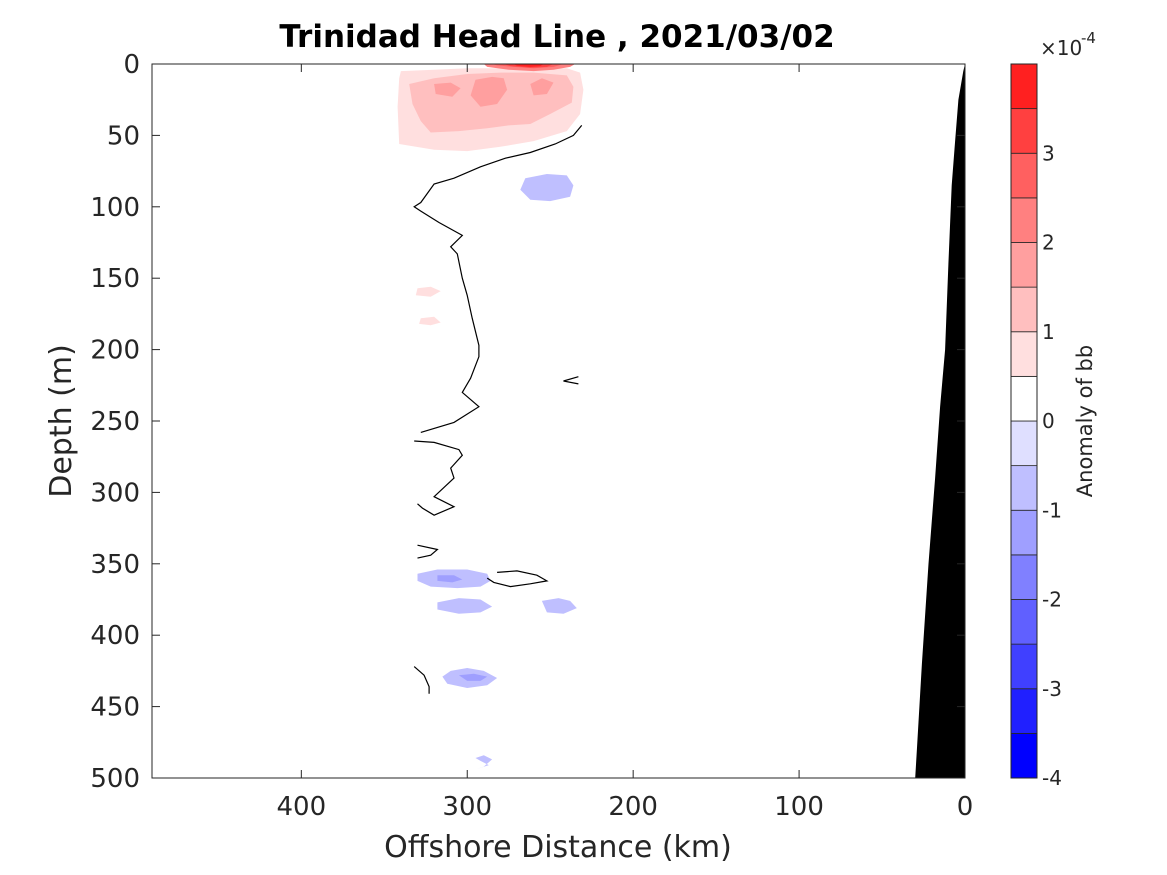  I want to click on bathymetry-fill, so click(940, 421).